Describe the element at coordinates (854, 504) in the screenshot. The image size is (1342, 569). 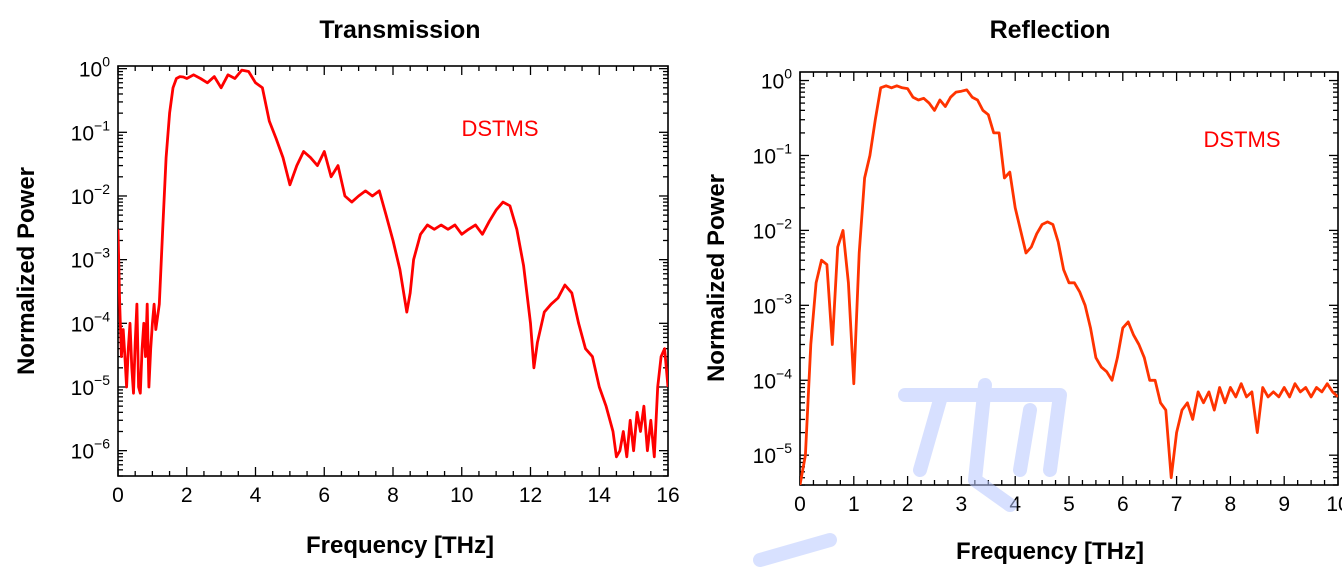
I see `x-tick-label: 1` at that location.